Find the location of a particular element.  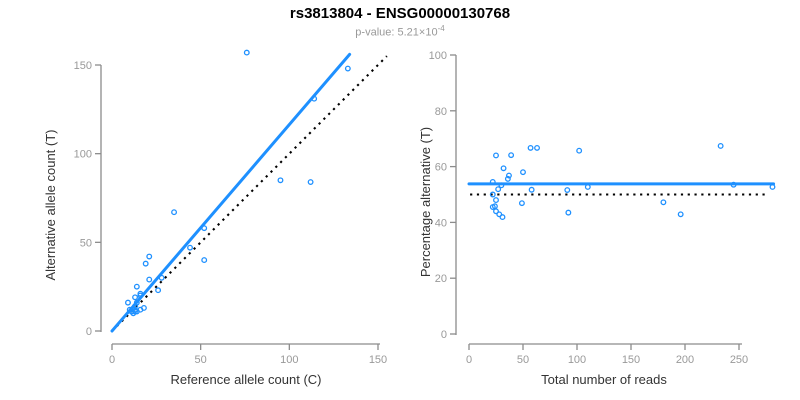

left-y-axis-label: Alternative allele count (T) is located at coordinates (50, 205).